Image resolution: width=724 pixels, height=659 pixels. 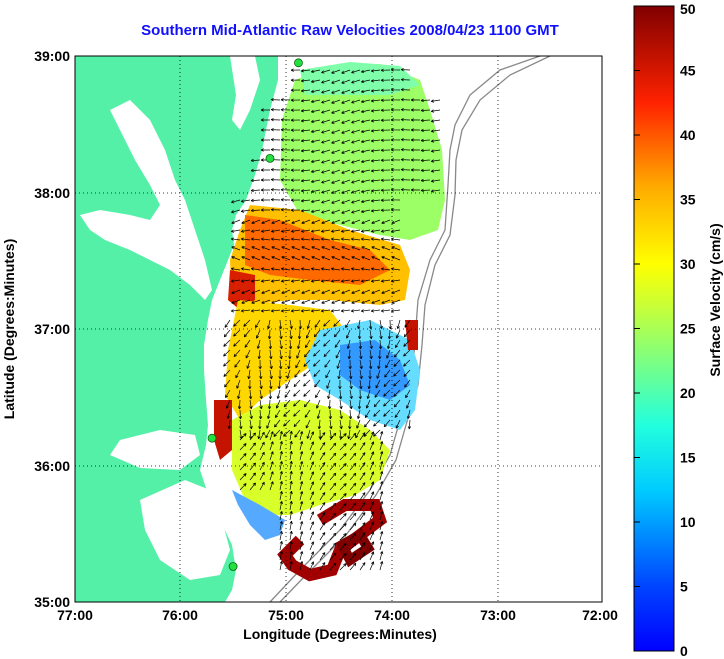 I want to click on y-tick-label: 36:00, so click(x=52, y=466).